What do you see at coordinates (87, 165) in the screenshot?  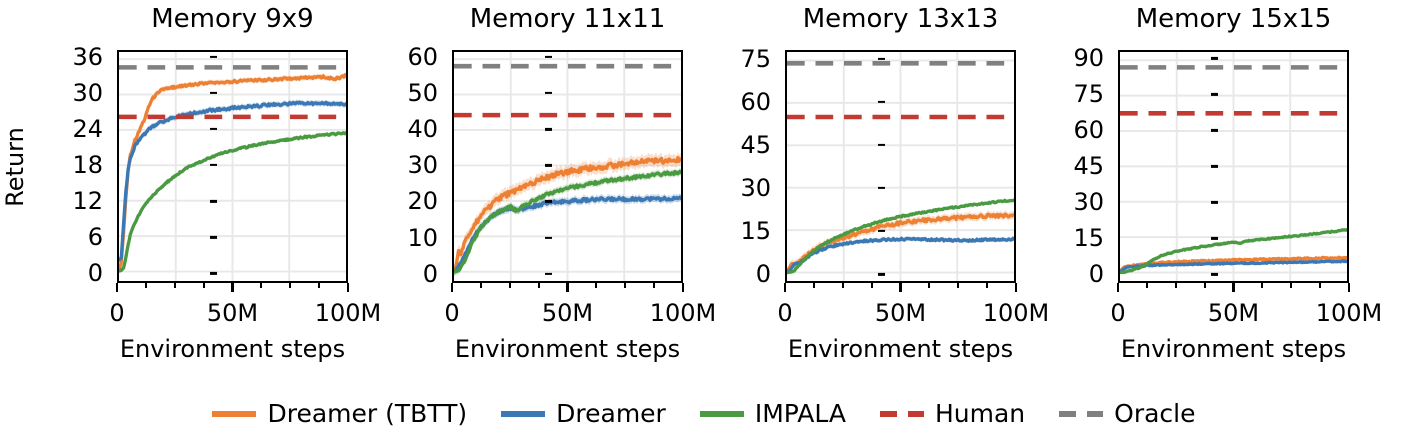 I see `y-tick-label: 18` at bounding box center [87, 165].